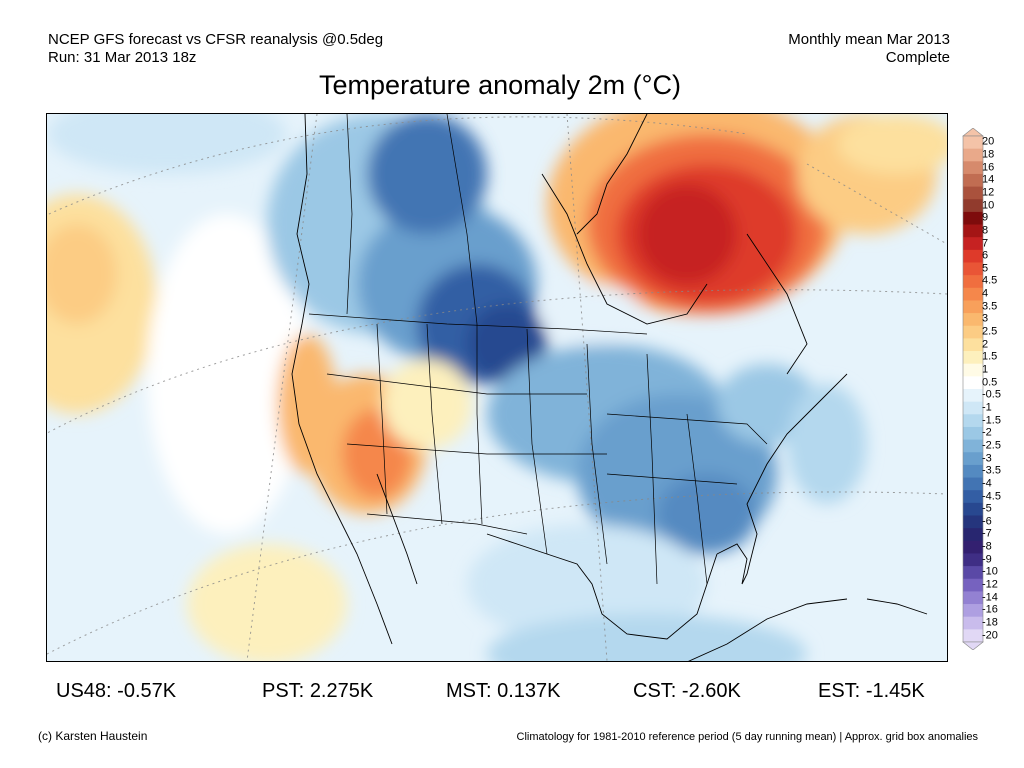 This screenshot has height=768, width=1024. Describe the element at coordinates (988, 192) in the screenshot. I see `colorbar-tick-label: 12` at that location.